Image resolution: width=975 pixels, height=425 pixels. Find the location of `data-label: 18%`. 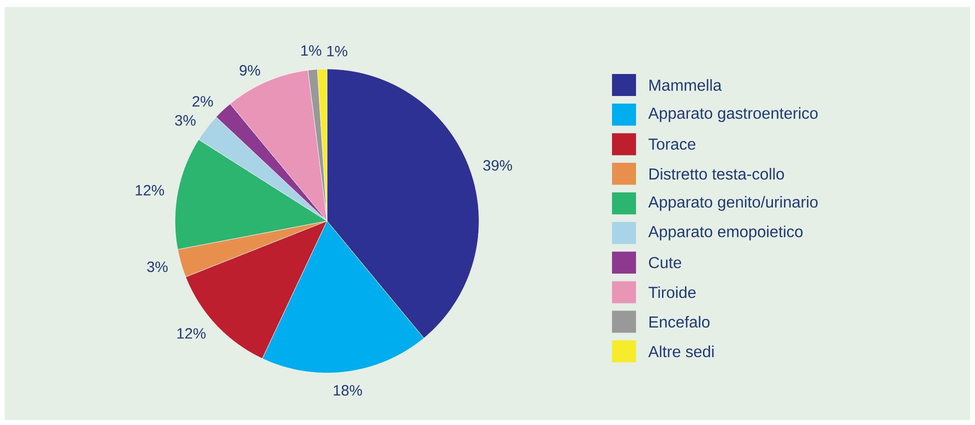

data-label: 18% is located at coordinates (348, 390).